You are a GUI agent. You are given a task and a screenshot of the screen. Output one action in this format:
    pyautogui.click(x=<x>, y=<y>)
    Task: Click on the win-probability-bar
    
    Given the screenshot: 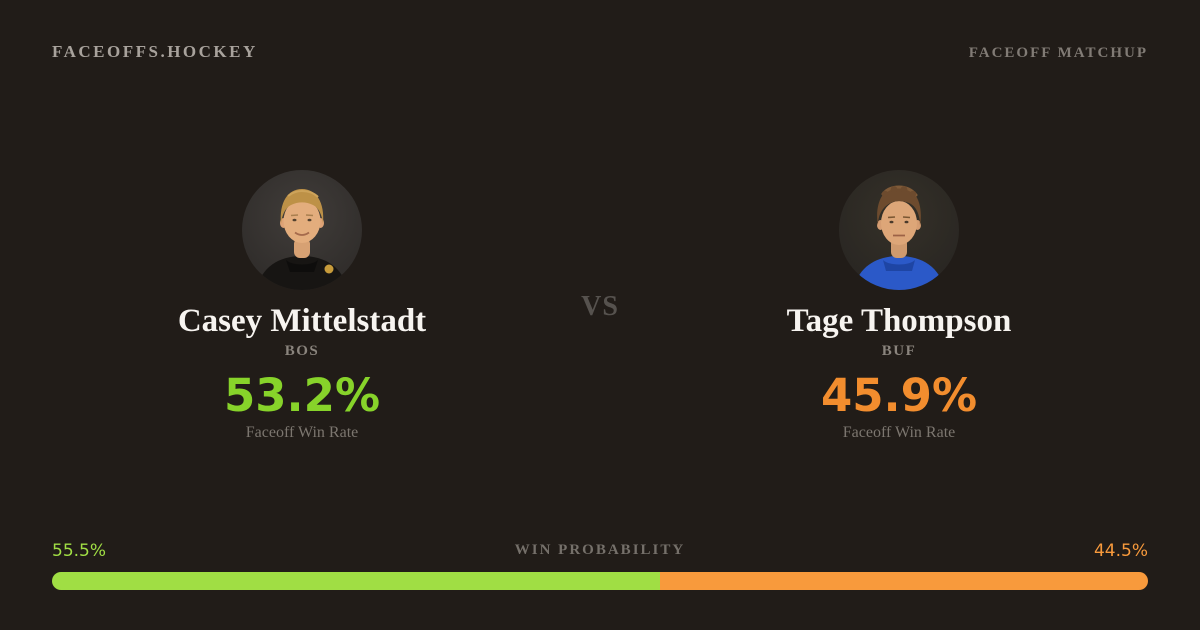 What is the action you would take?
    pyautogui.click(x=600, y=581)
    